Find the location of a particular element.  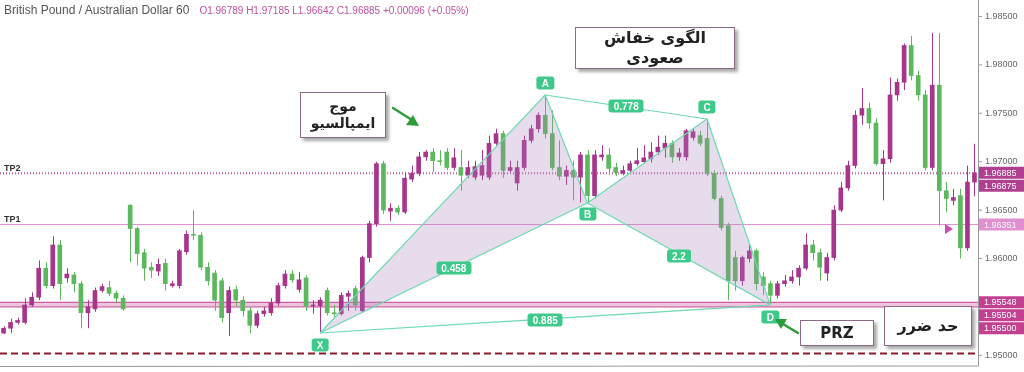

annotation: 0.885 is located at coordinates (545, 320).